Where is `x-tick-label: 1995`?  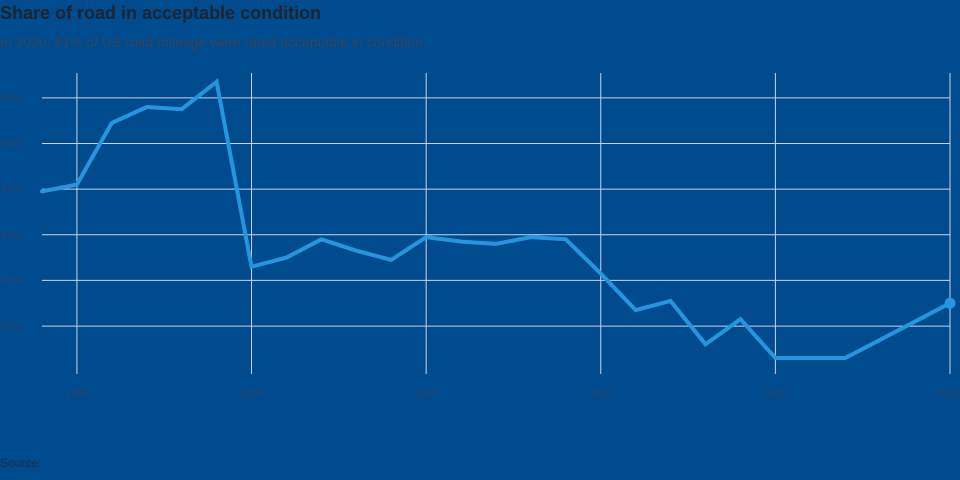 x-tick-label: 1995 is located at coordinates (77, 394).